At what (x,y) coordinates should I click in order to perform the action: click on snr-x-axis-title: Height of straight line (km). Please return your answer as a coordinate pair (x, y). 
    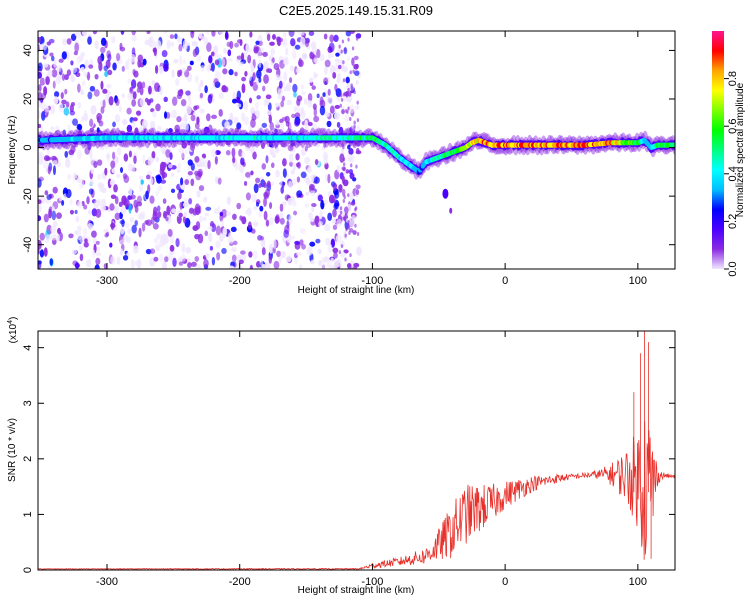
    Looking at the image, I should click on (356, 590).